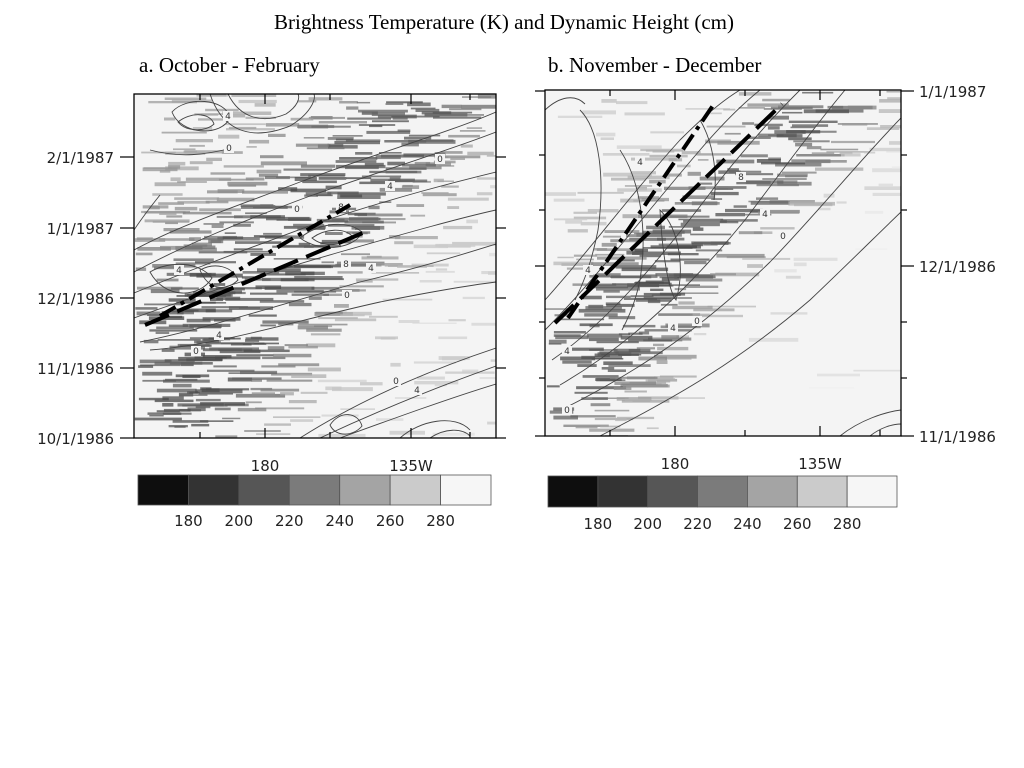  I want to click on y-tick-label: 11/1/1986, so click(957, 437).